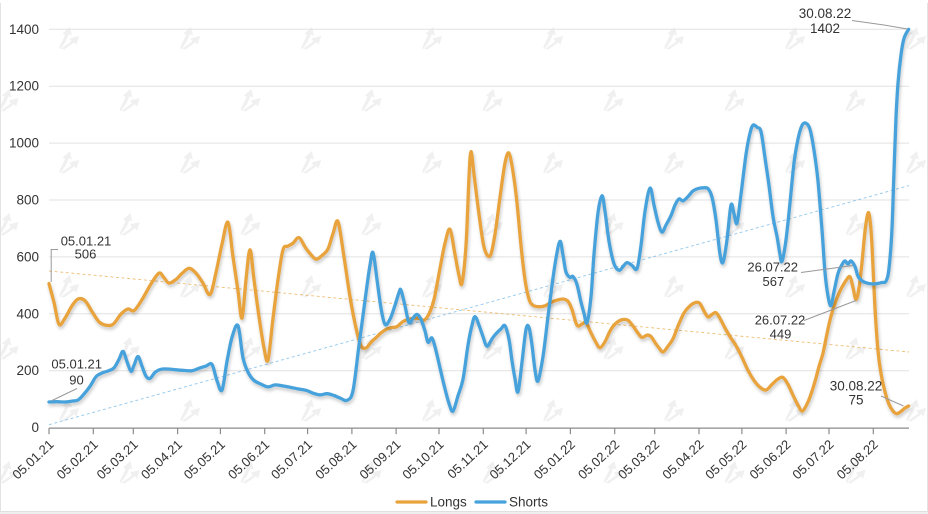  What do you see at coordinates (448, 502) in the screenshot?
I see `svg-text: Longs` at bounding box center [448, 502].